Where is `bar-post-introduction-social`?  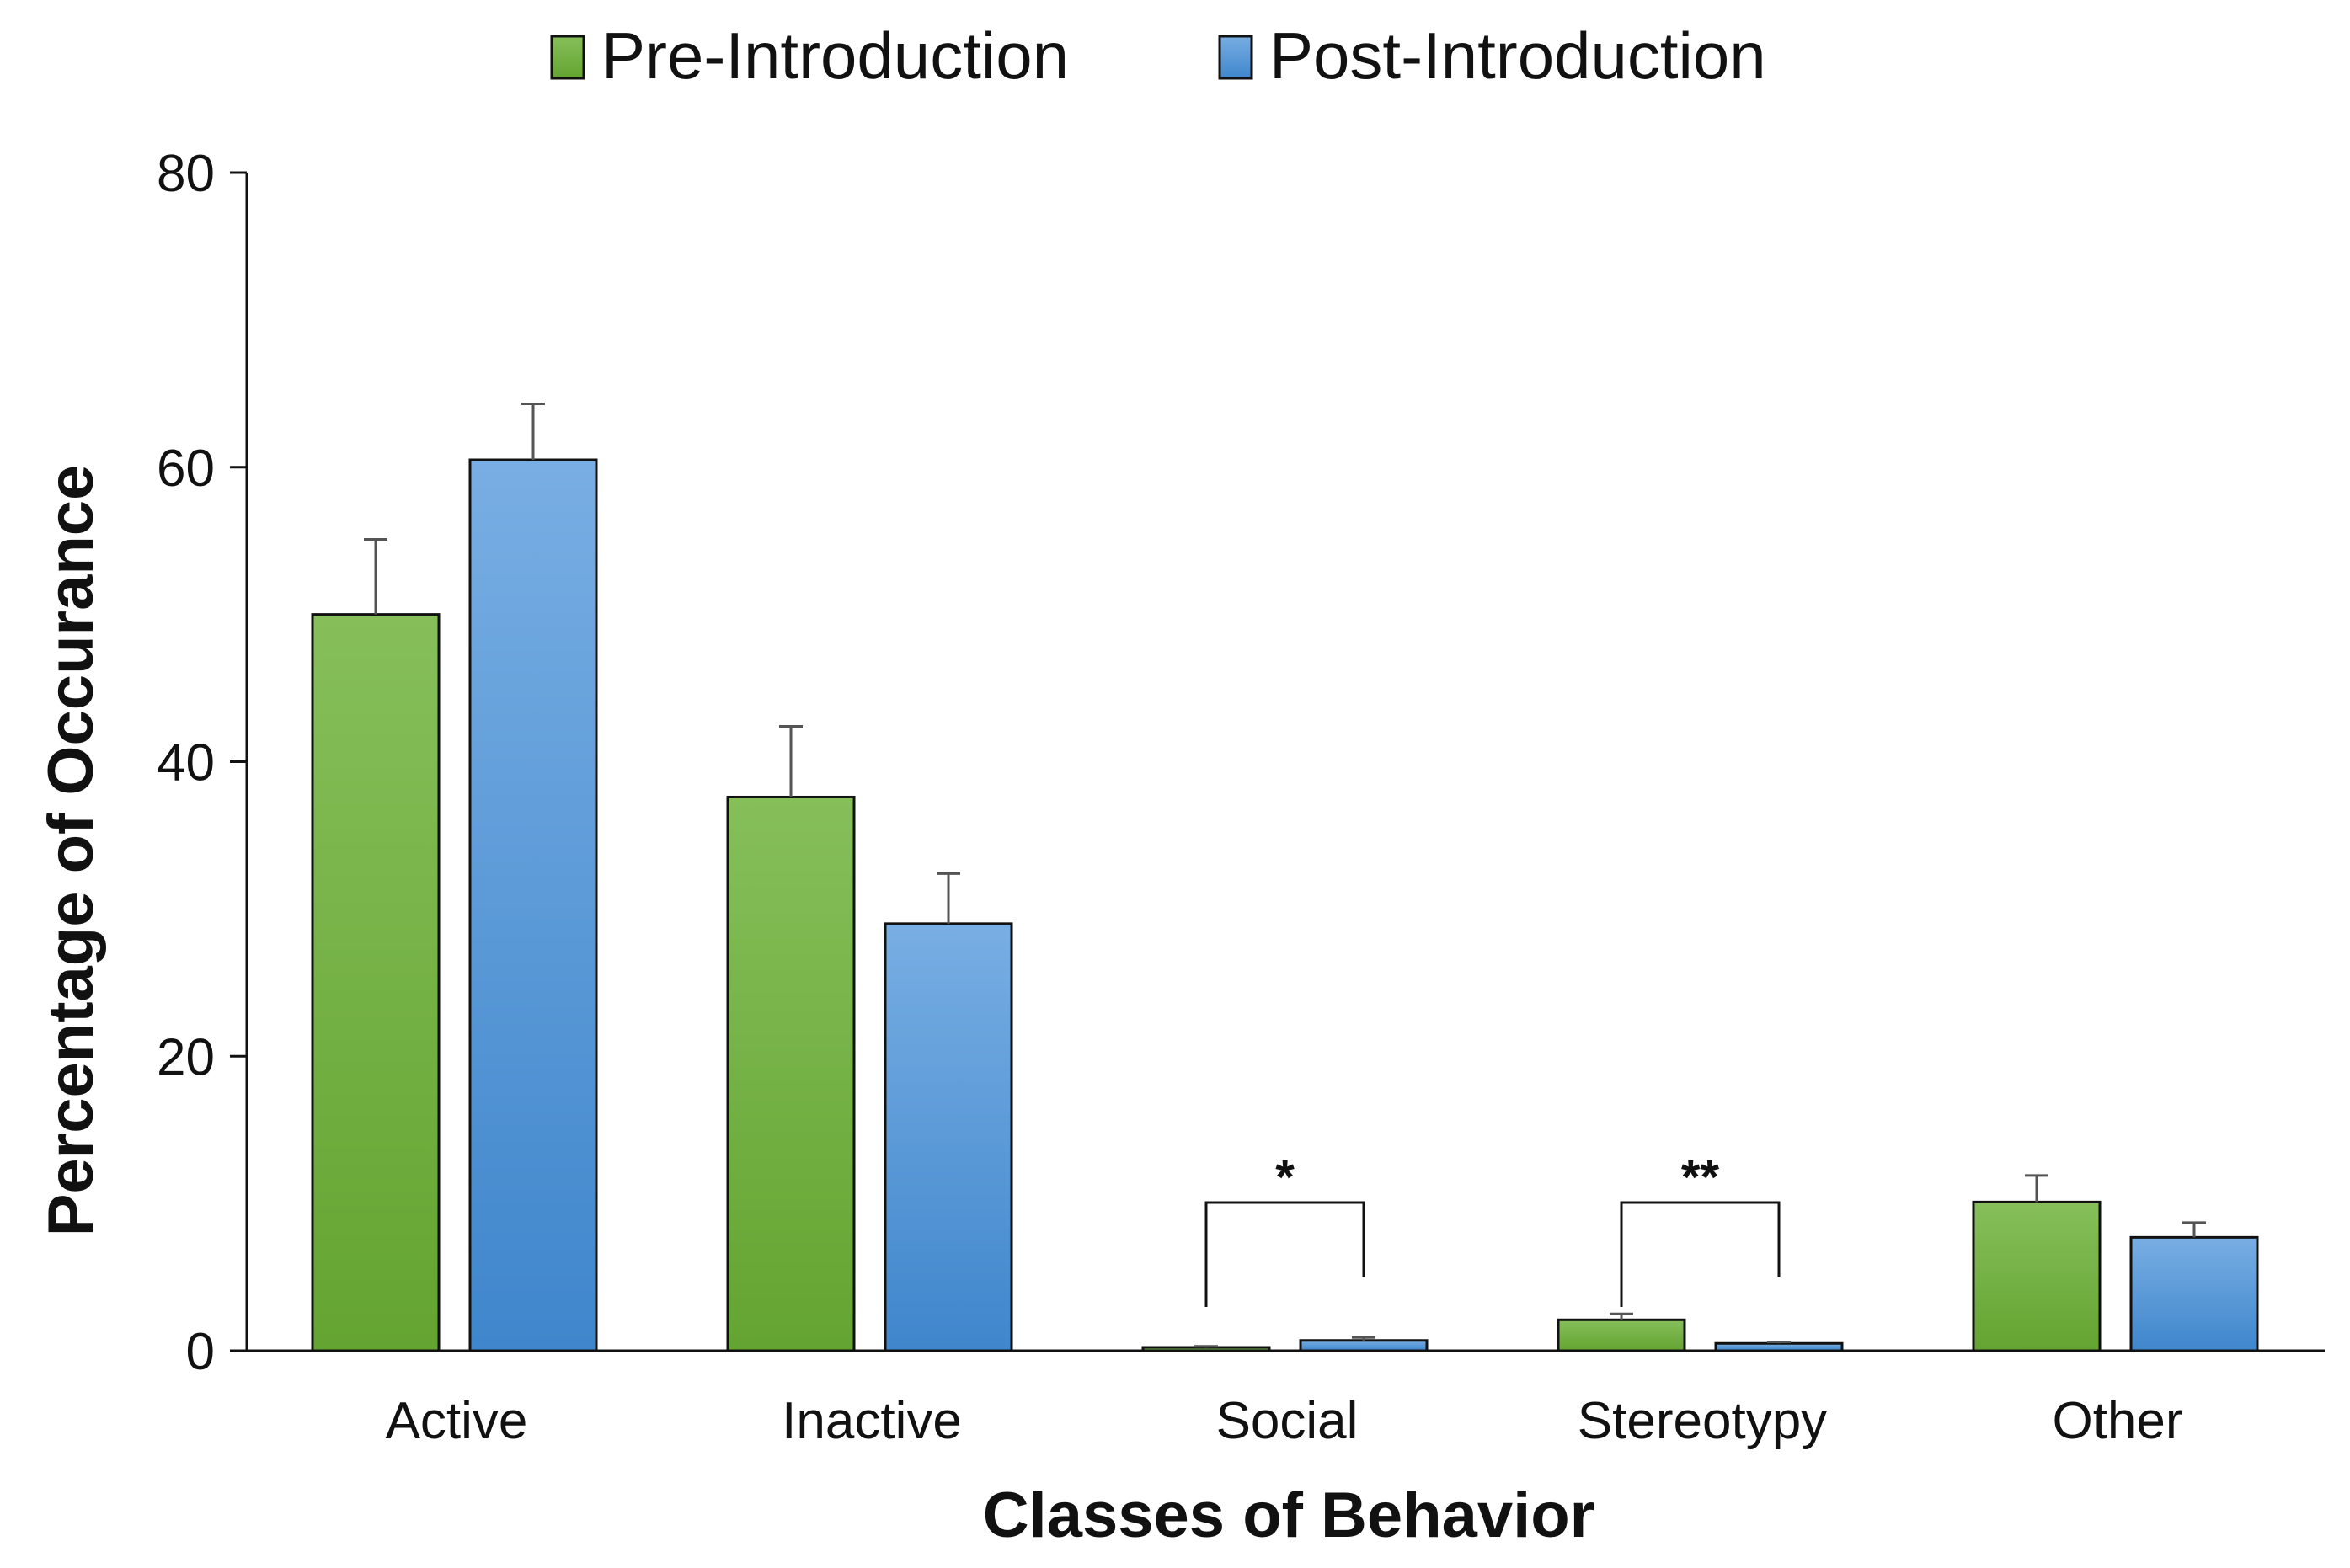 bar-post-introduction-social is located at coordinates (1364, 1345).